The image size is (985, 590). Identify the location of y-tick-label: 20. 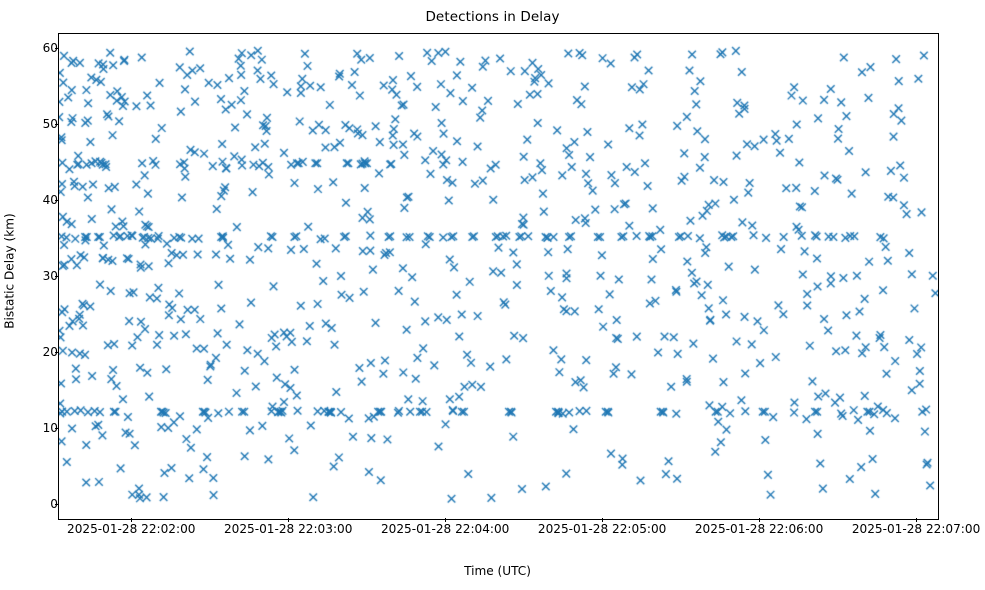
(50, 352).